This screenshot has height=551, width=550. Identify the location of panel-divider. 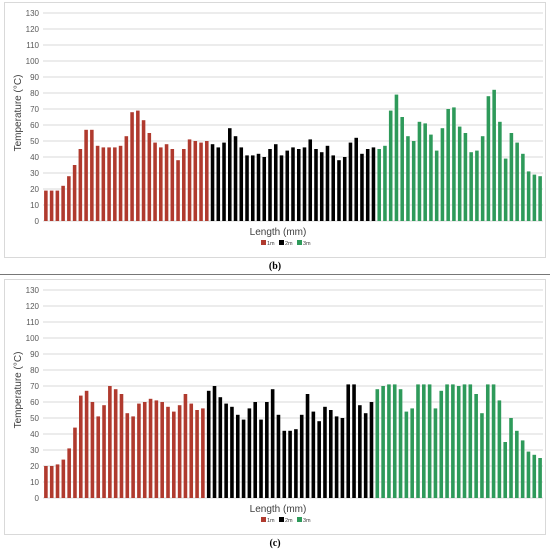
(275, 274).